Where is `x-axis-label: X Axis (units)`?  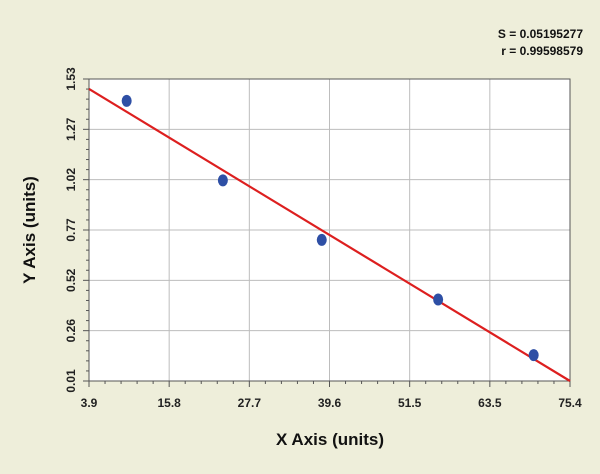
x-axis-label: X Axis (units) is located at coordinates (330, 439).